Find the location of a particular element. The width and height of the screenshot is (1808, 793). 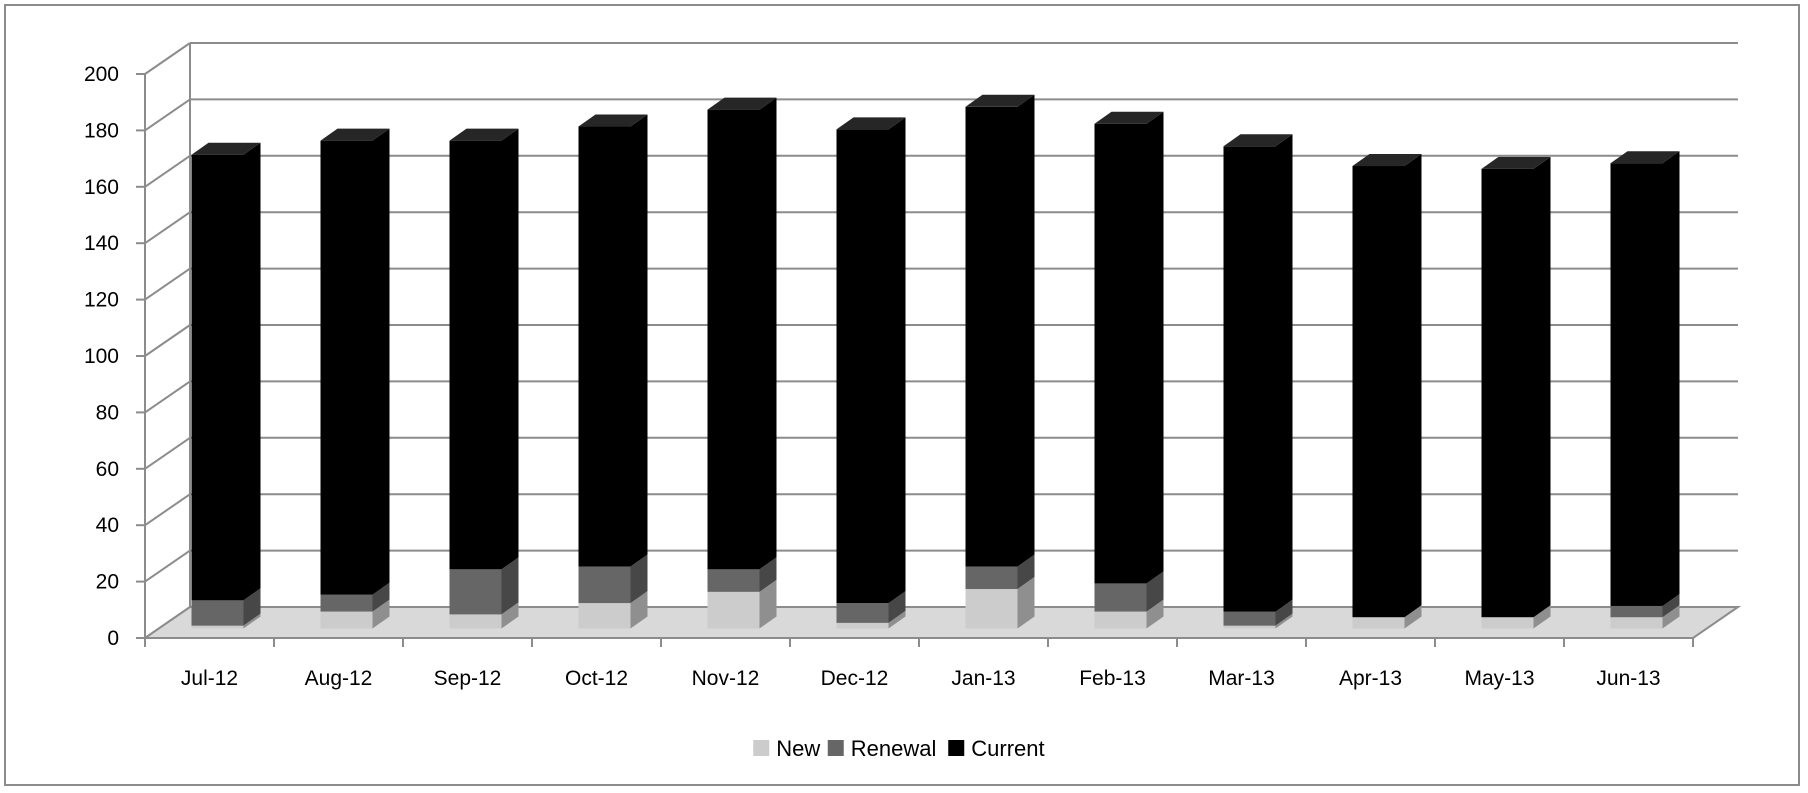

y-tick-label: 200 is located at coordinates (101, 74).